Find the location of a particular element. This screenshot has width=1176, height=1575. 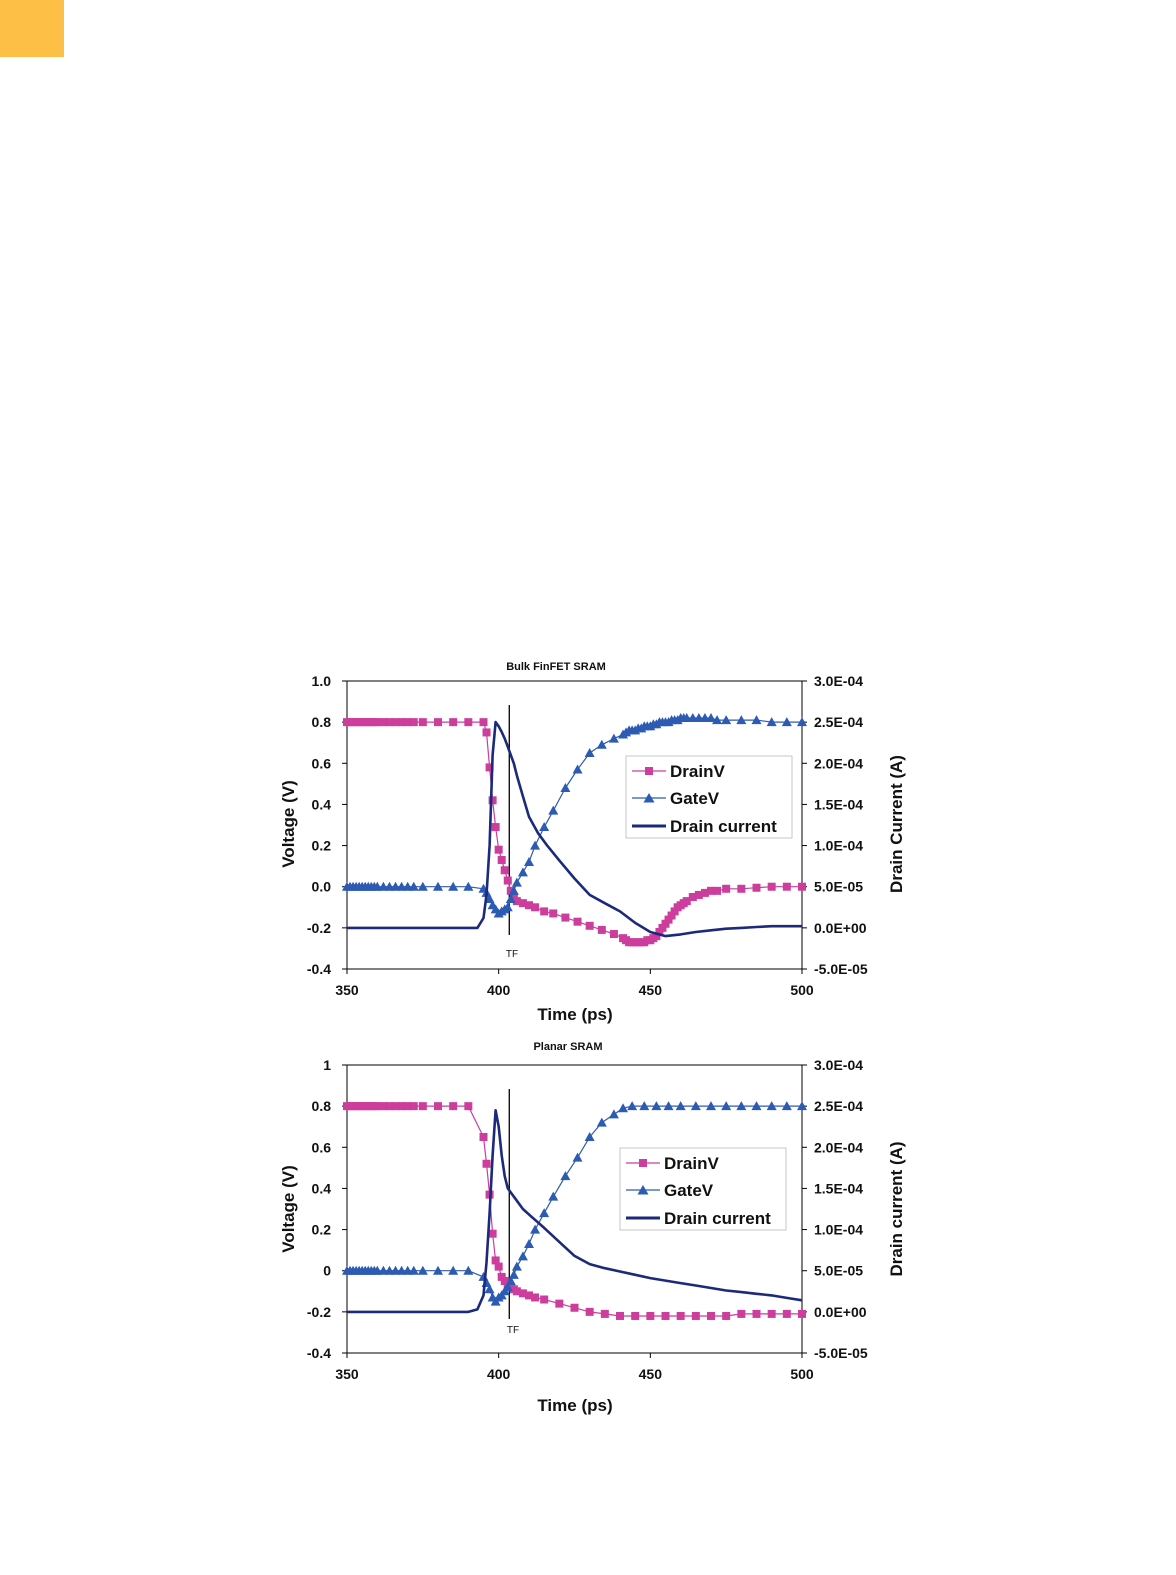

y2-axis-label: Drain current (A) is located at coordinates (896, 1208).